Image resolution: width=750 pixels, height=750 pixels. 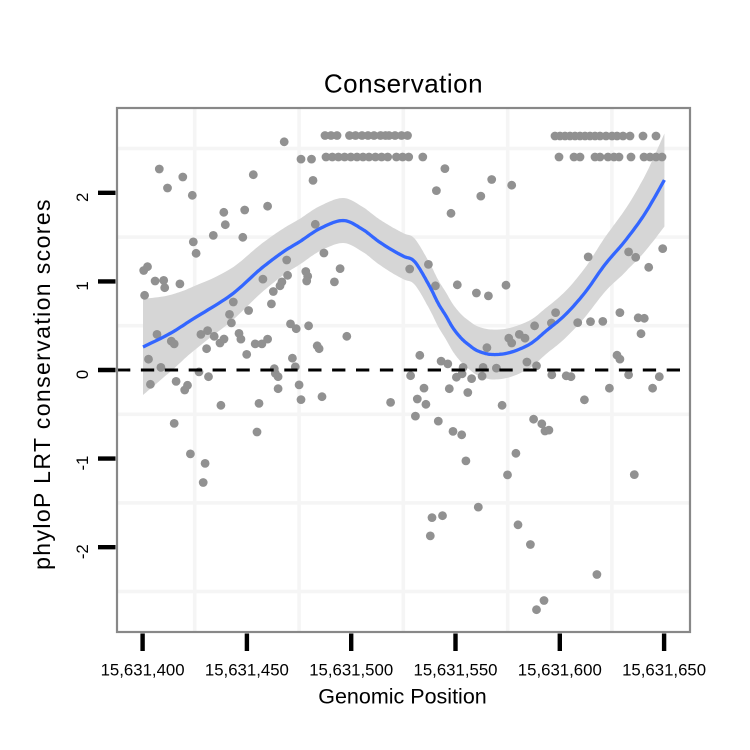 I want to click on svg-text: Genomic Position, so click(x=402, y=697).